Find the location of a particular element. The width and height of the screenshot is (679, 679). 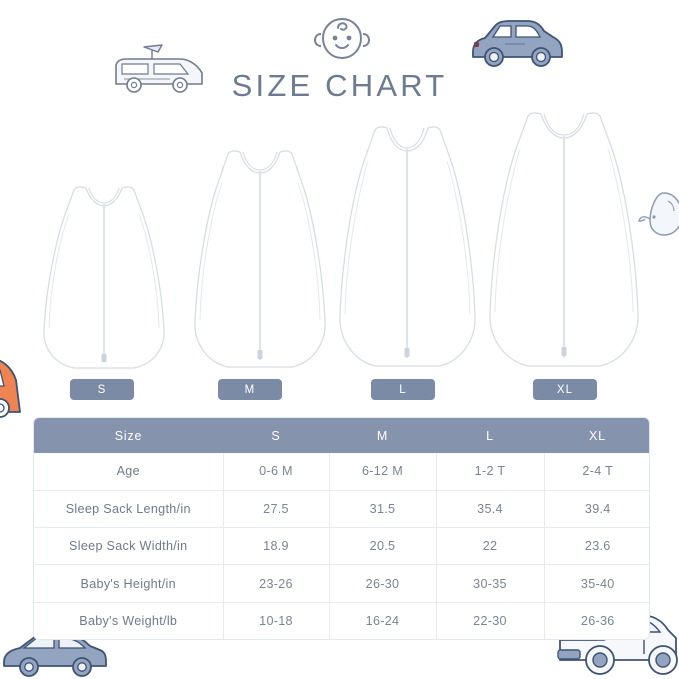

cell-age-l: 1-2 T is located at coordinates (490, 472).